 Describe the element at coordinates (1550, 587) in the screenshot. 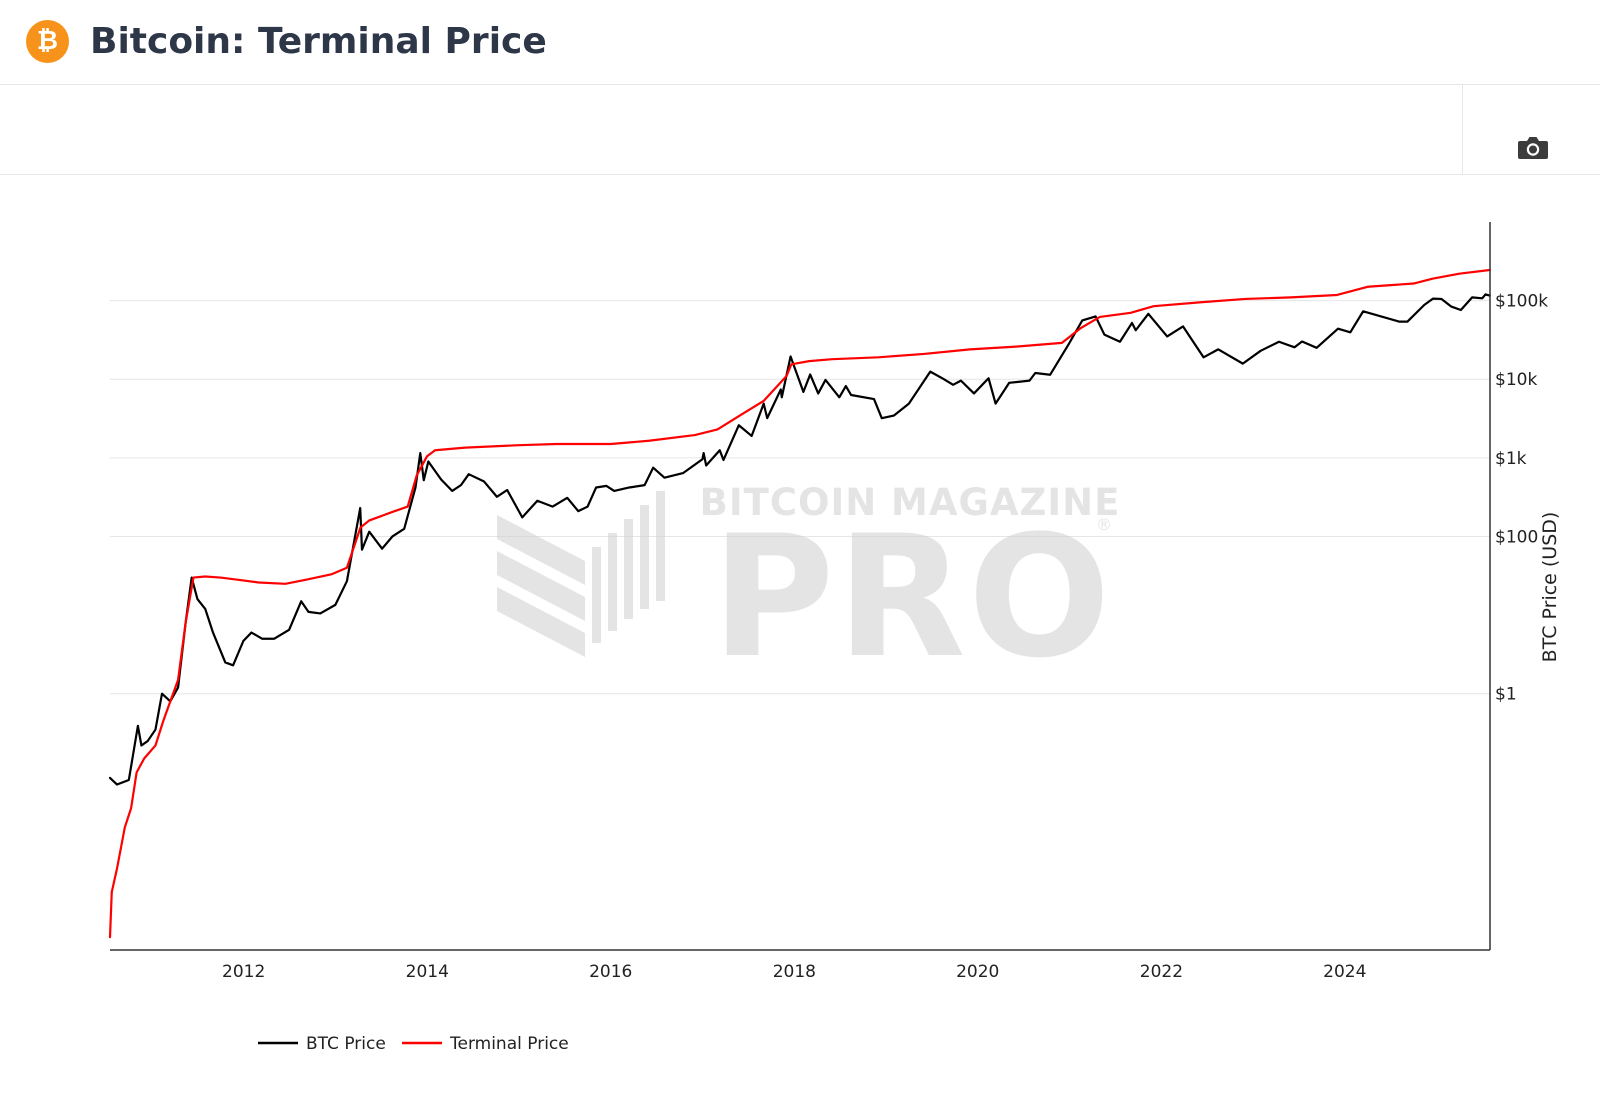

I see `y-axis-label: BTC Price (USD)` at that location.